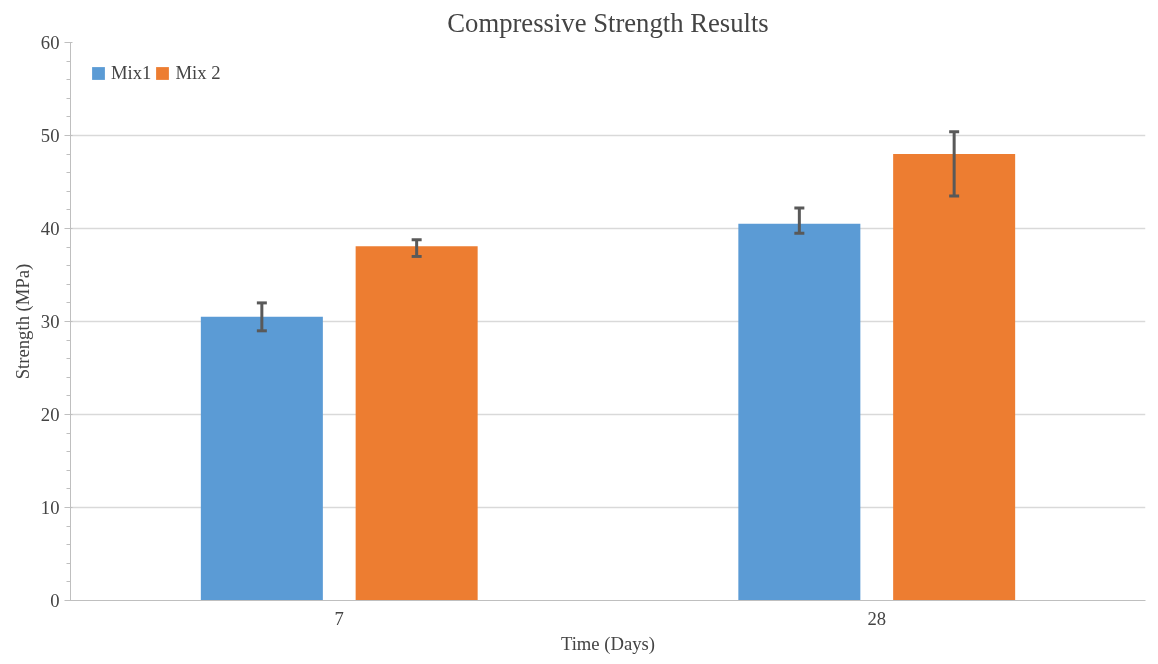 The height and width of the screenshot is (664, 1158). Describe the element at coordinates (50, 321) in the screenshot. I see `y-tick-label: 30` at that location.